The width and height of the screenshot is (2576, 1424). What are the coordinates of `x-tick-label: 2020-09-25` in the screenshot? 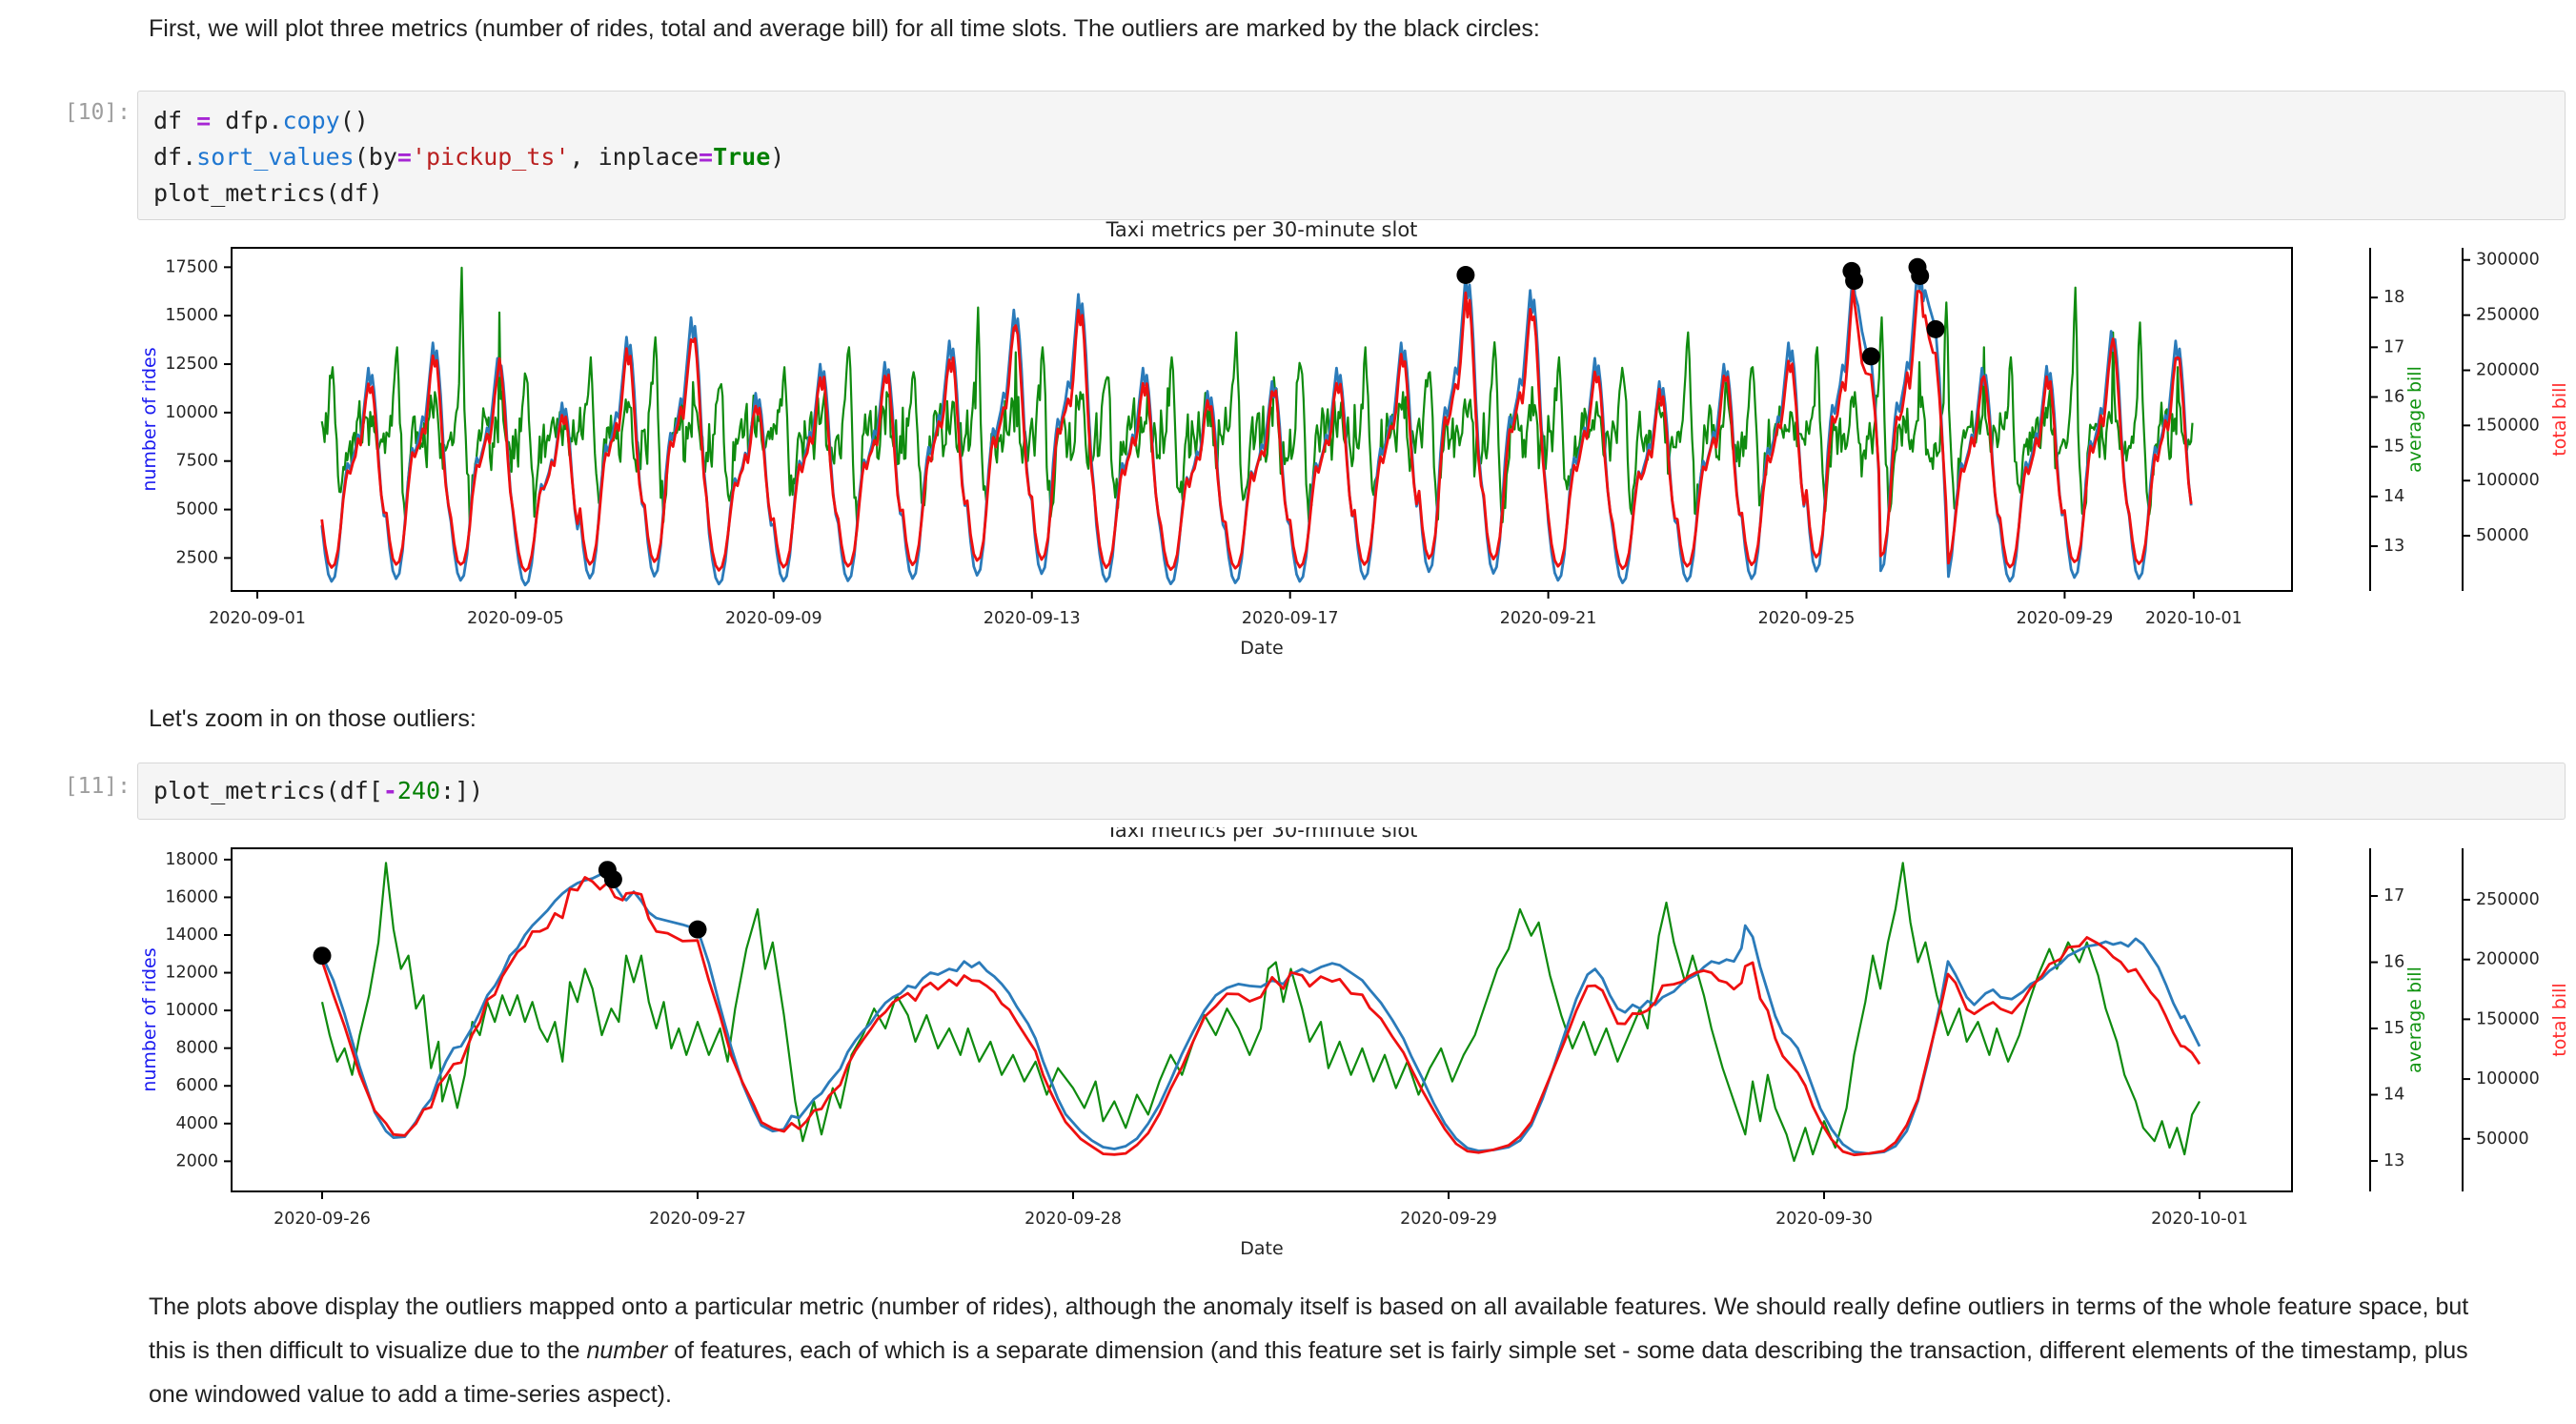 It's located at (1807, 618).